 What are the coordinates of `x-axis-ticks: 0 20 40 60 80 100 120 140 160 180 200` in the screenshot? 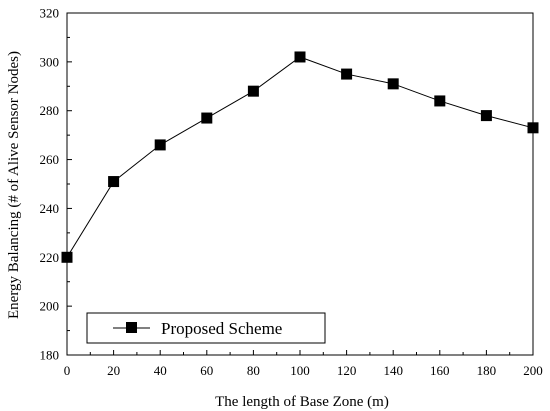 It's located at (303, 364).